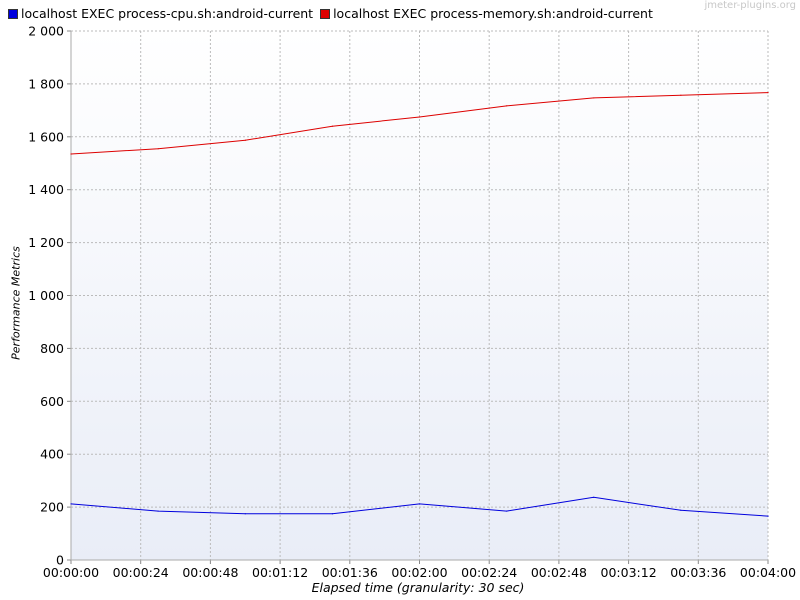 The height and width of the screenshot is (600, 800). Describe the element at coordinates (46, 295) in the screenshot. I see `y-tick-label: 1 000` at that location.